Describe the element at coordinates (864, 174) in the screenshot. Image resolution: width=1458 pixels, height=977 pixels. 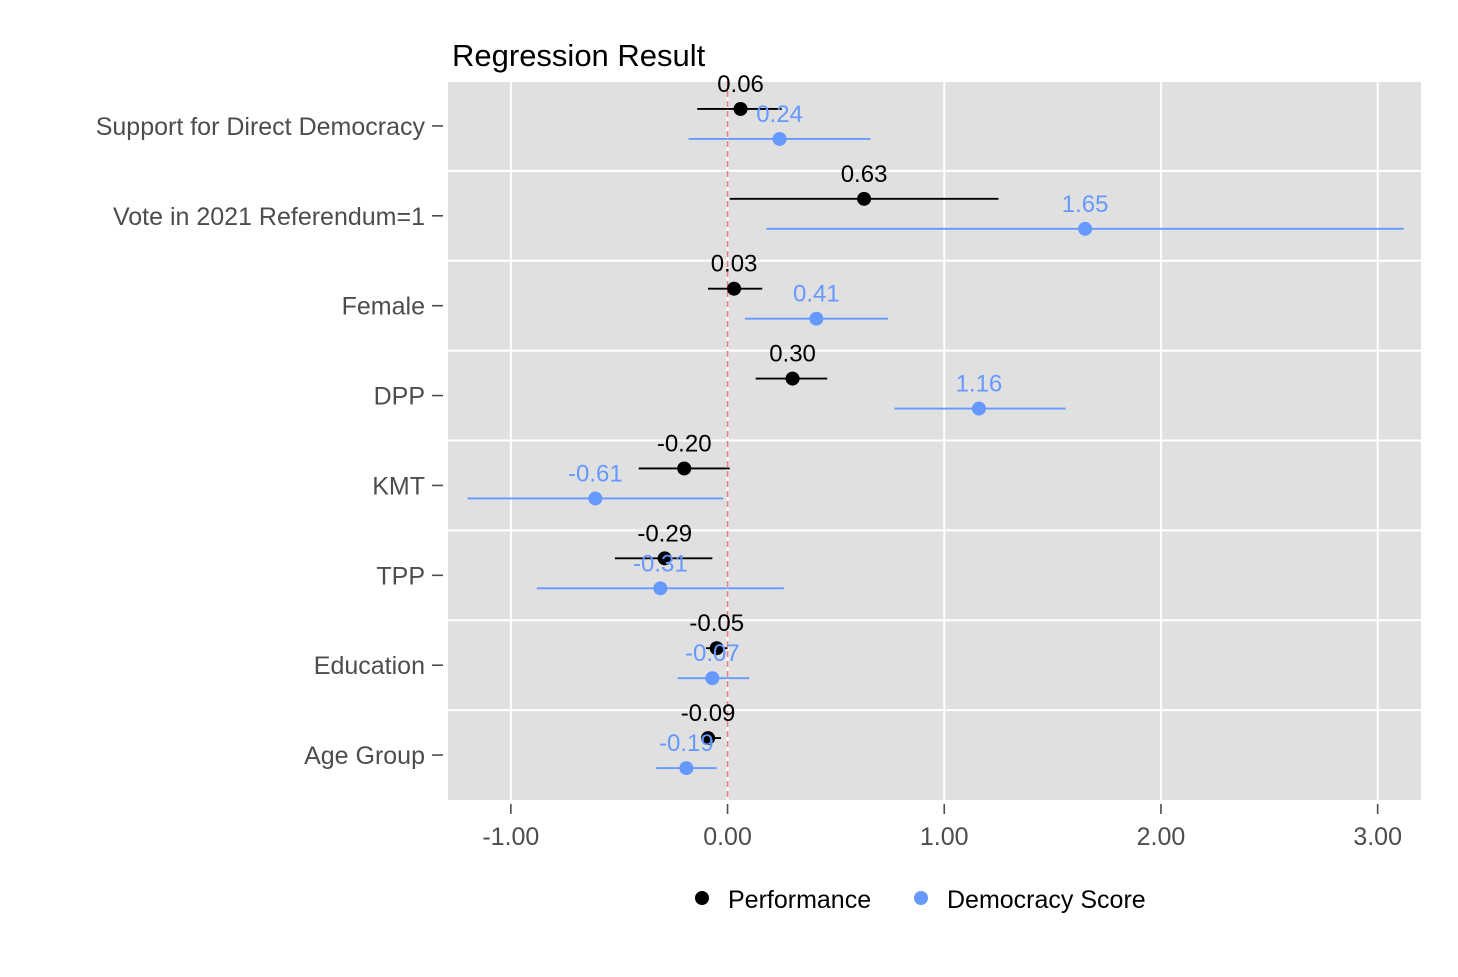
I see `value-label: 0.63` at that location.